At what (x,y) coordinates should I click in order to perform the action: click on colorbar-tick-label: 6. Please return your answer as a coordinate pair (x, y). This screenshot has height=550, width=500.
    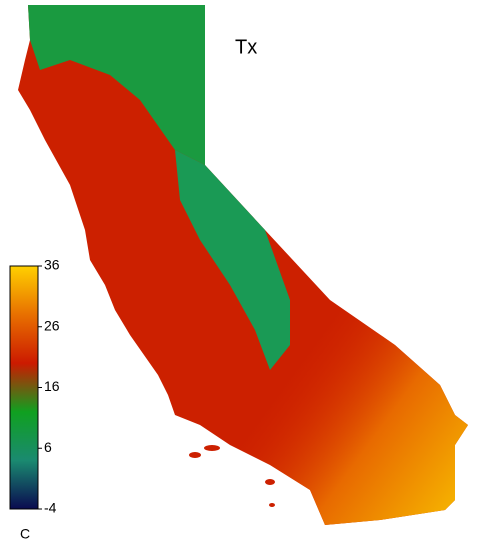
    Looking at the image, I should click on (48, 447).